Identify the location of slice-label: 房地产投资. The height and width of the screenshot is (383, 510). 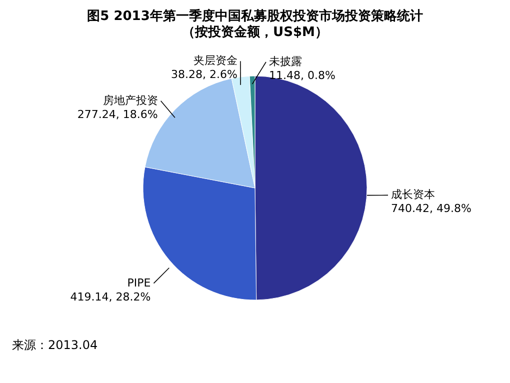
(130, 100).